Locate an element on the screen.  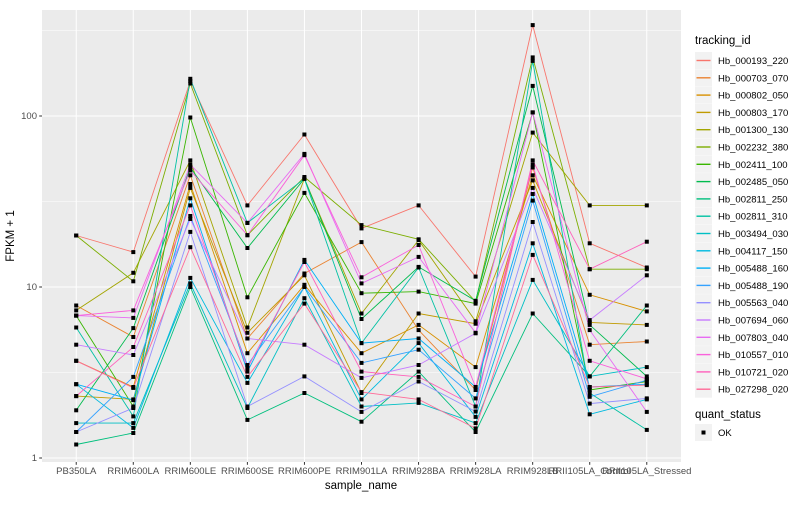
legend-item: Hb_002485_050 is located at coordinates (741, 182).